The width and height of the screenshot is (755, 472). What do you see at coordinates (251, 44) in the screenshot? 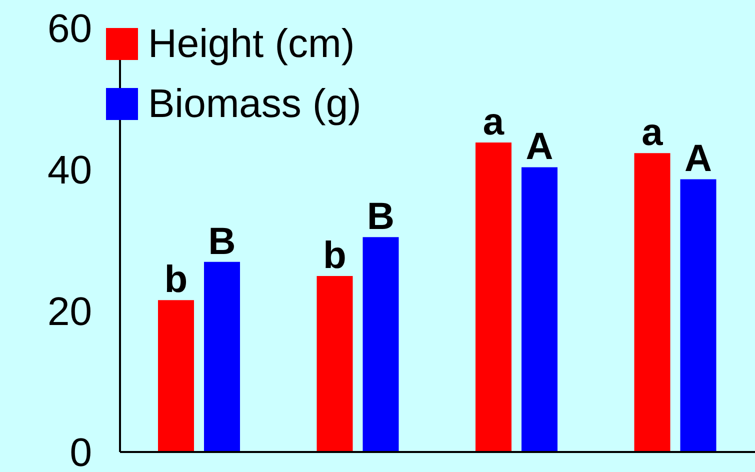
I see `legend-label: Height (cm)` at bounding box center [251, 44].